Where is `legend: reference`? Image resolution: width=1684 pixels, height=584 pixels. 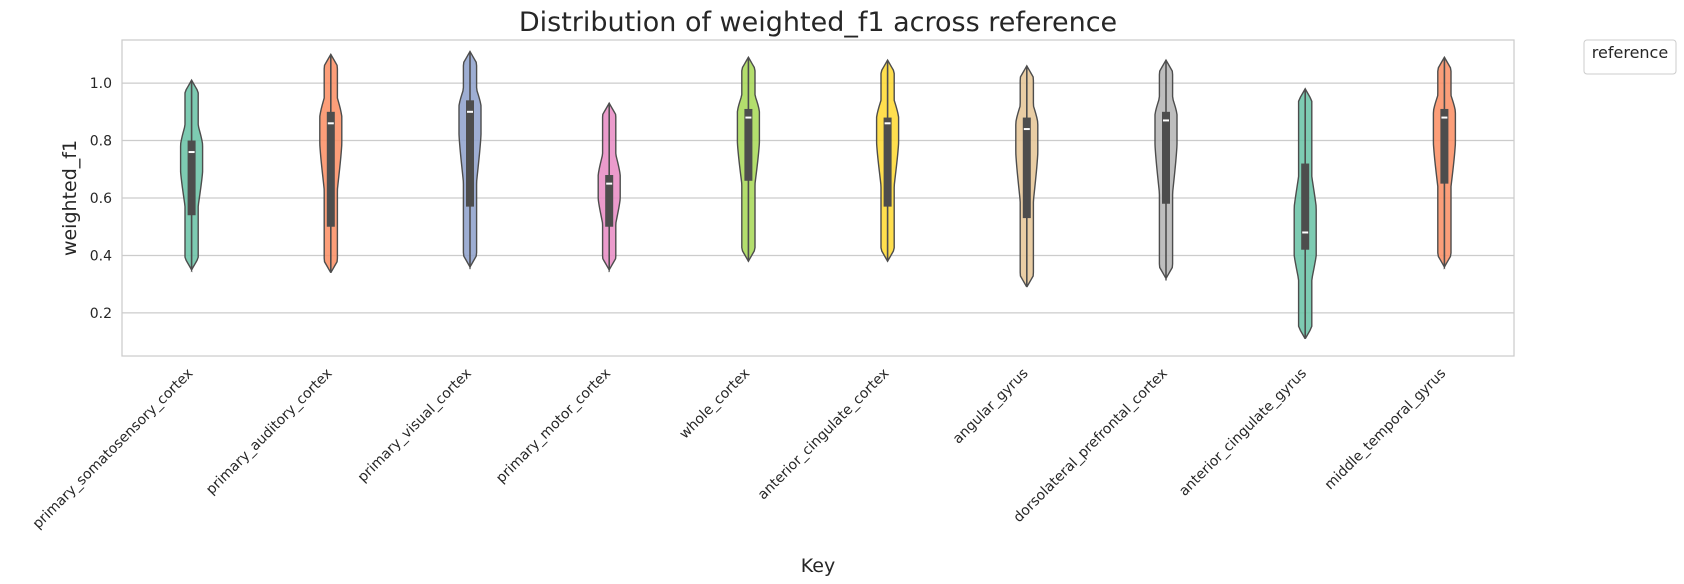
legend: reference is located at coordinates (1630, 57).